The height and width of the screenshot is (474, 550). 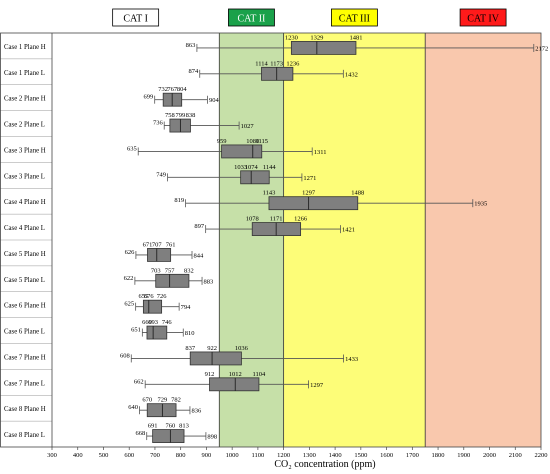 What do you see at coordinates (25, 150) in the screenshot?
I see `row-label: Case 3 Plane H` at bounding box center [25, 150].